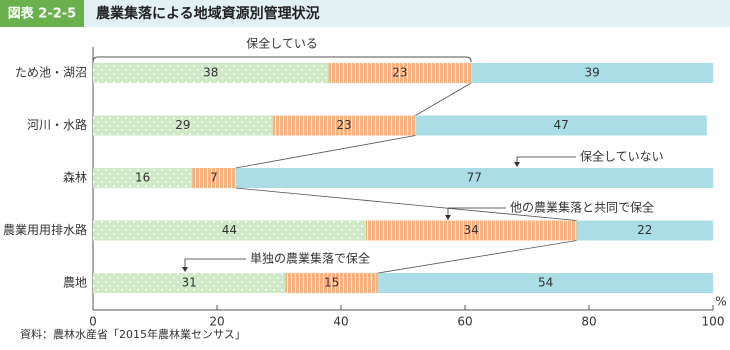  What do you see at coordinates (720, 302) in the screenshot?
I see `unit-label: %` at bounding box center [720, 302].